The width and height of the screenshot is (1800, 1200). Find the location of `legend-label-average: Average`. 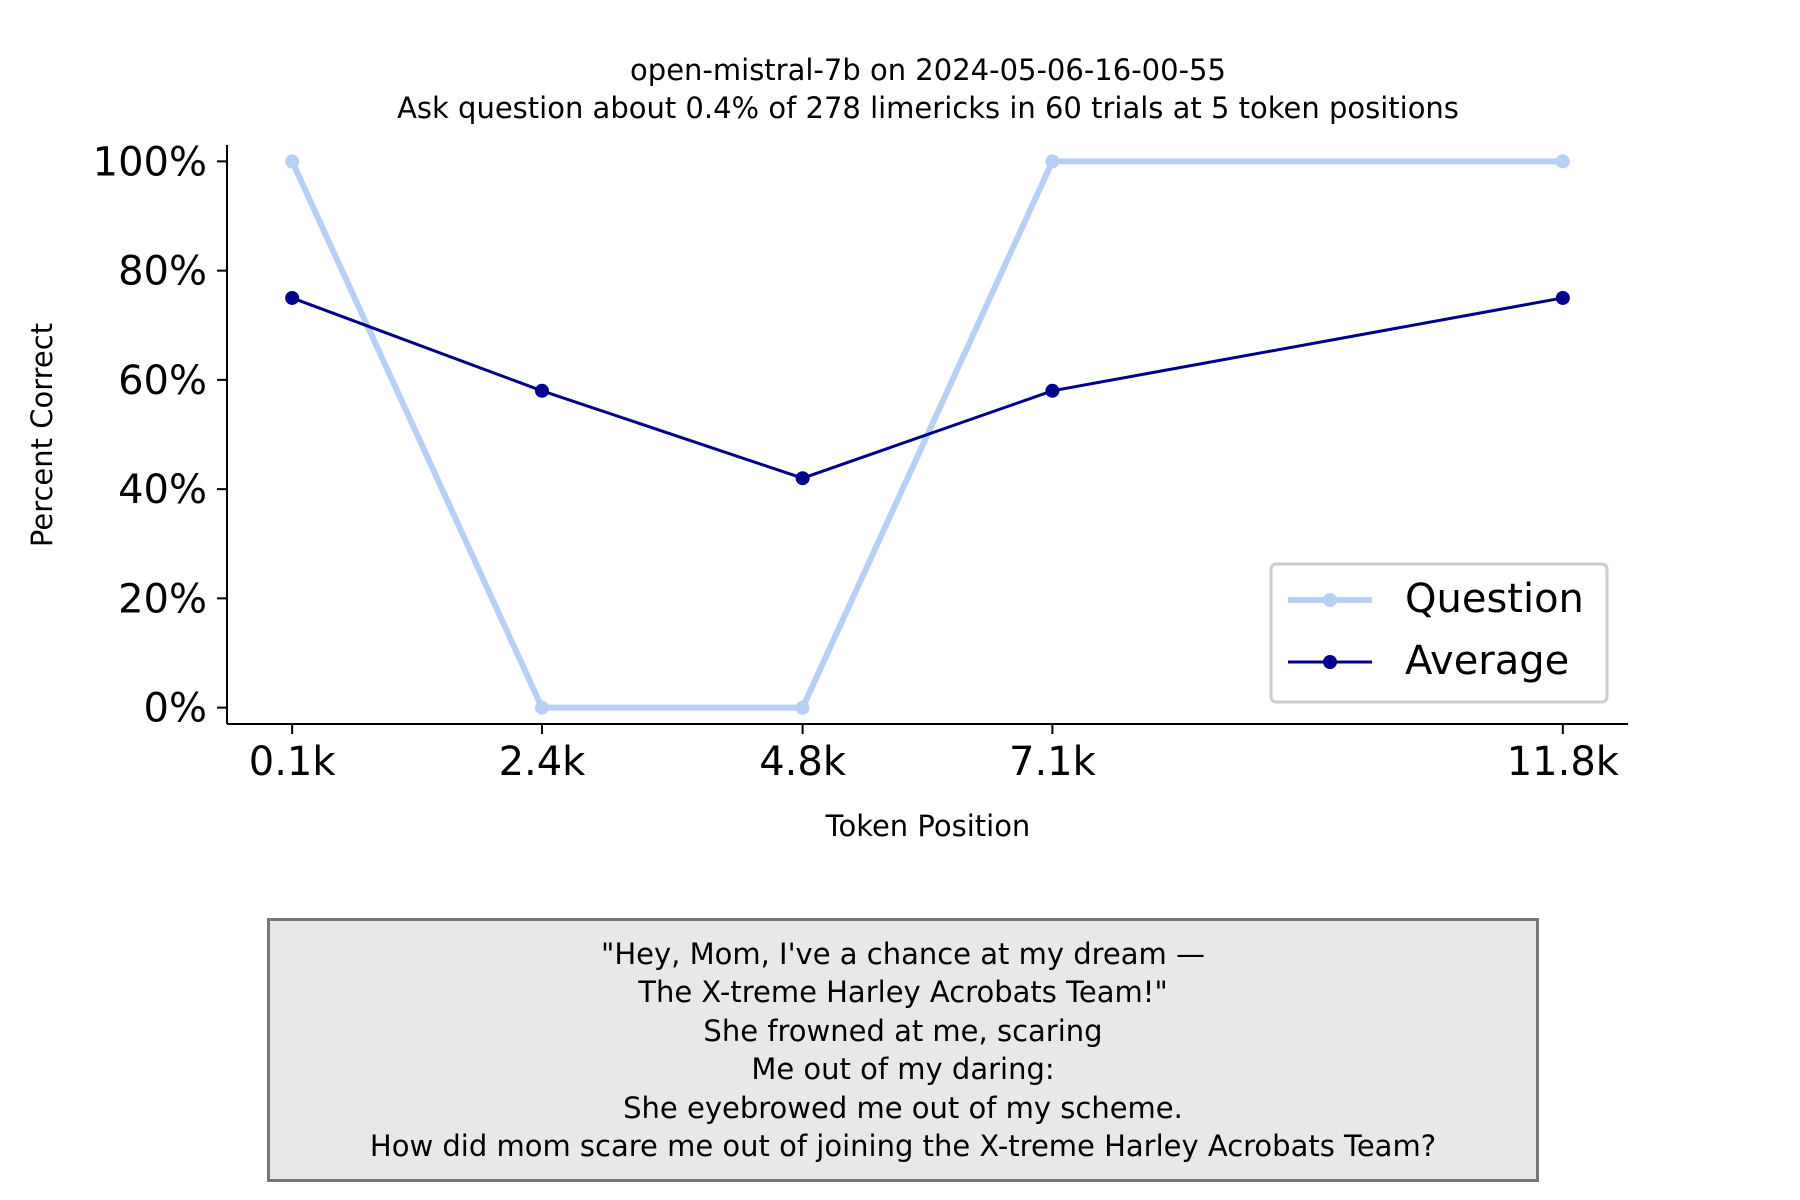

legend-label-average: Average is located at coordinates (1487, 661).